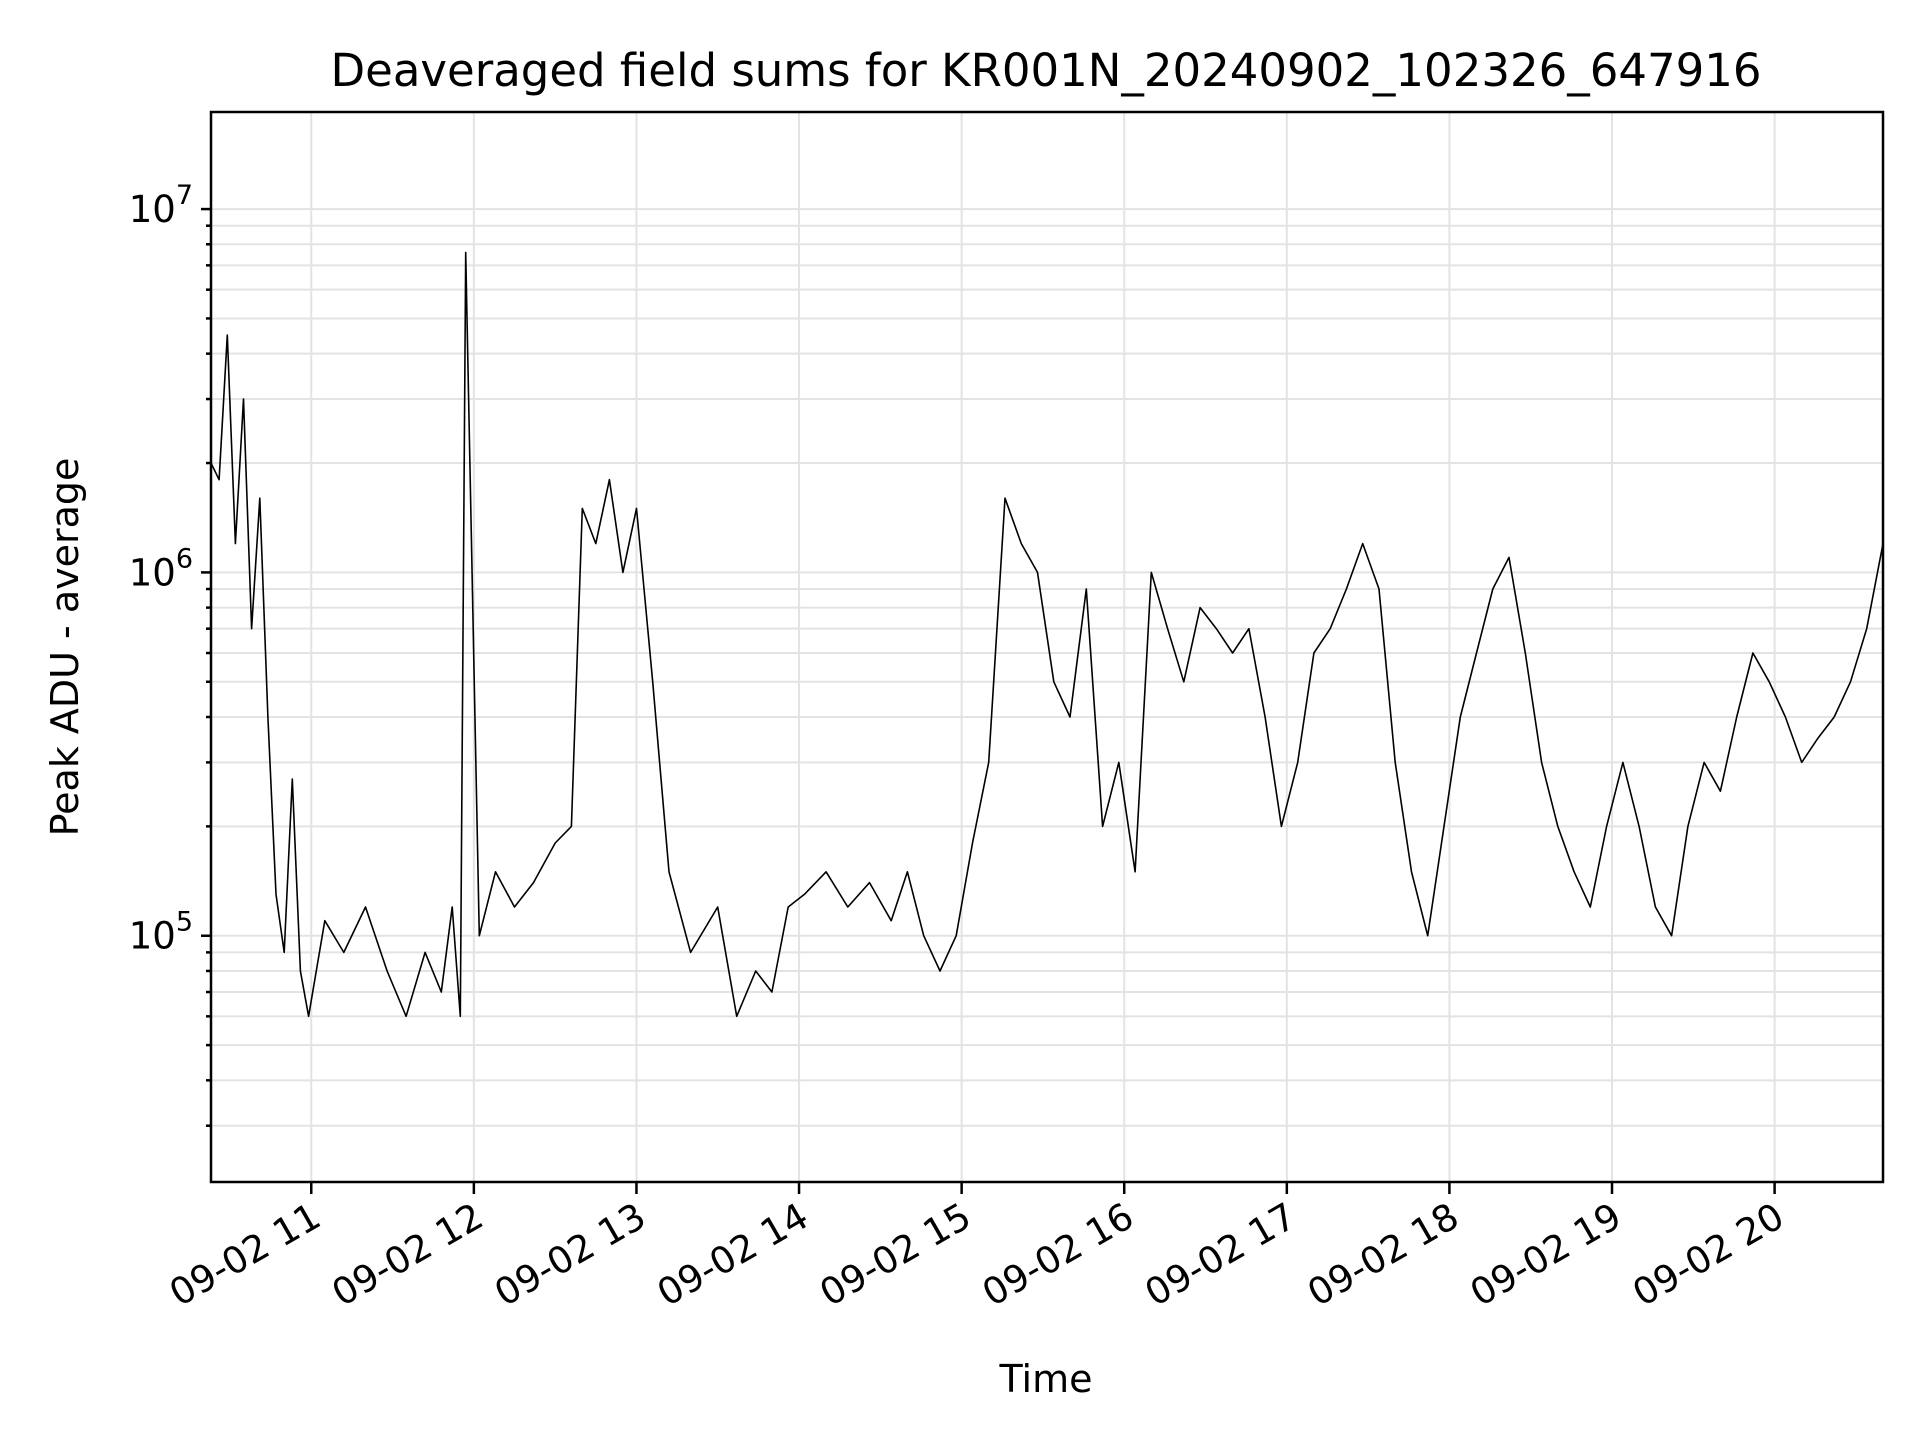  I want to click on x-tick-label: 09-02 14, so click(733, 1255).